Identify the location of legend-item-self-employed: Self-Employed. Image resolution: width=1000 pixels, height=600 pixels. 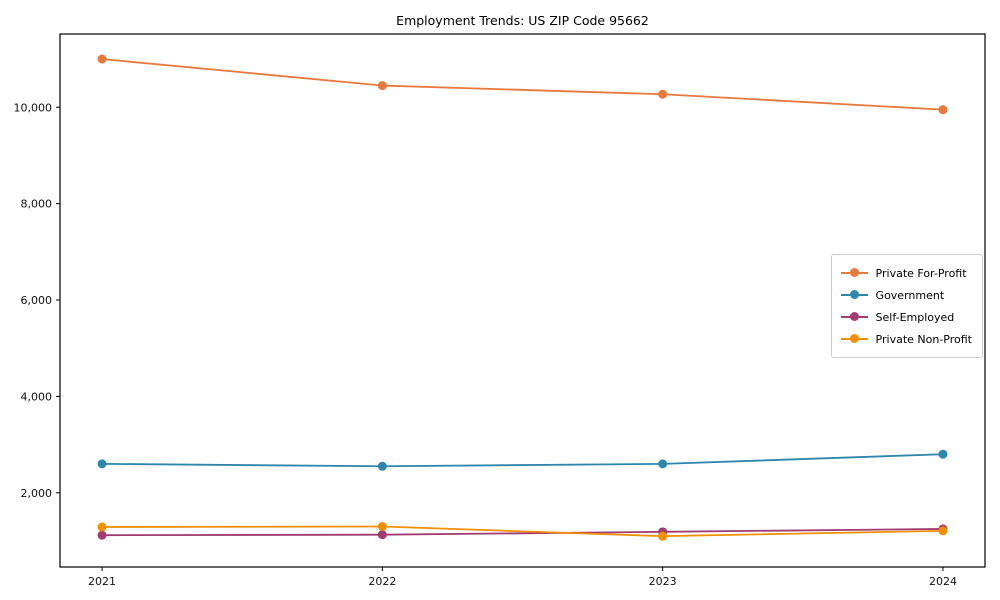
(906, 317).